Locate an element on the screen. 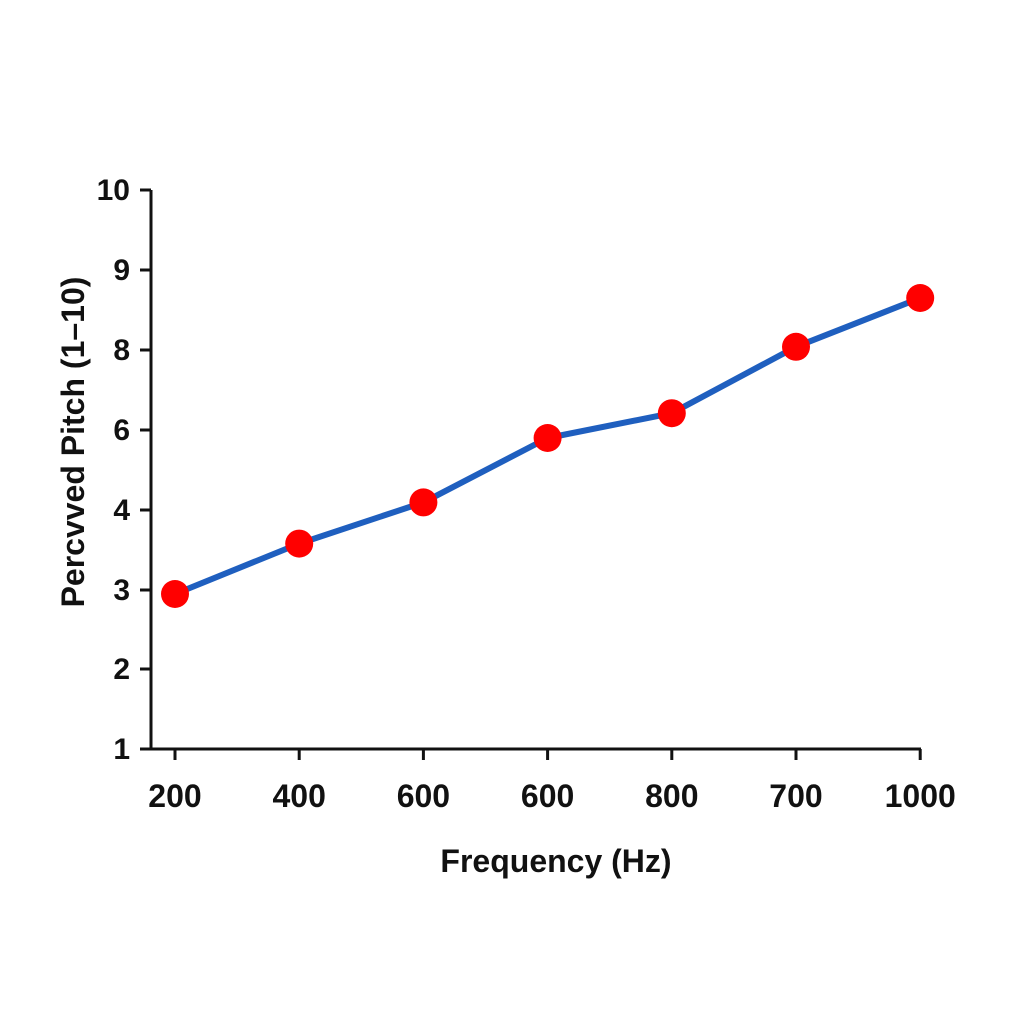  y-tick-label: 3 is located at coordinates (121, 590).